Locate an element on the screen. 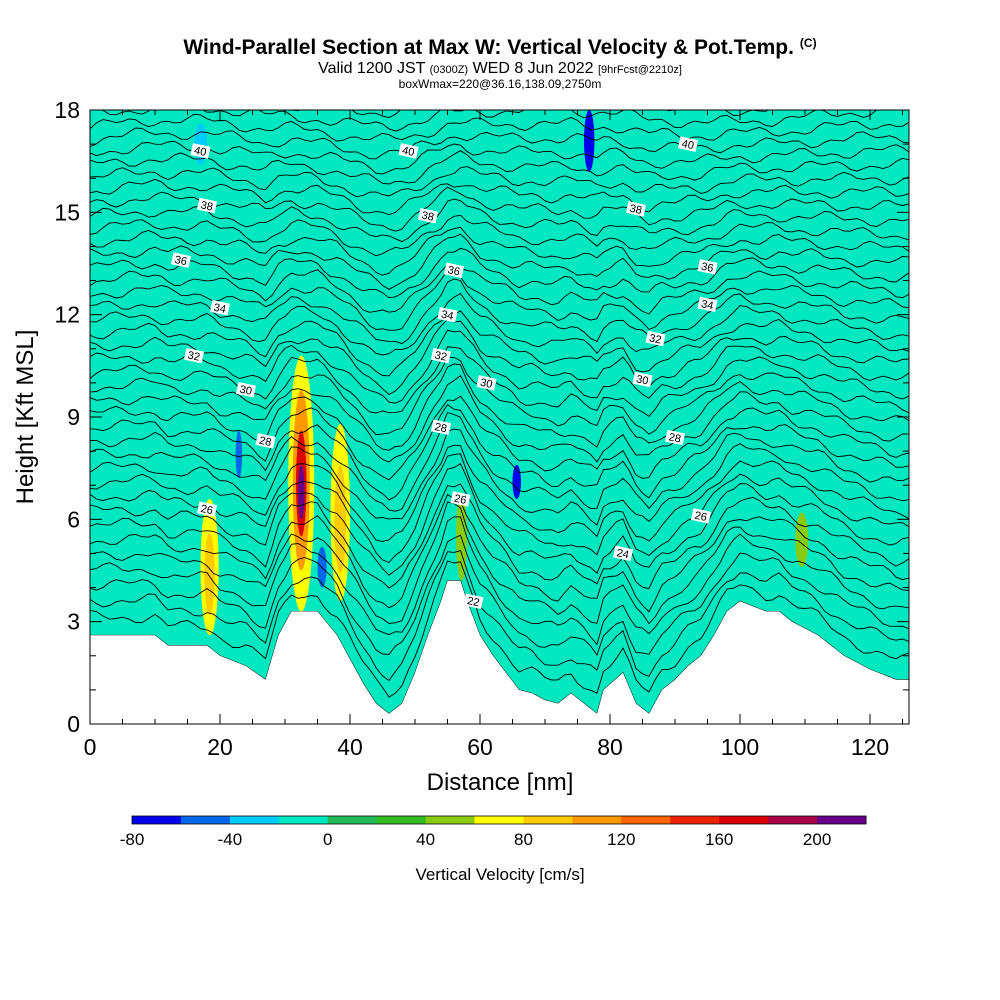 The width and height of the screenshot is (1000, 1000). y-tick-label: 9 is located at coordinates (73, 417).